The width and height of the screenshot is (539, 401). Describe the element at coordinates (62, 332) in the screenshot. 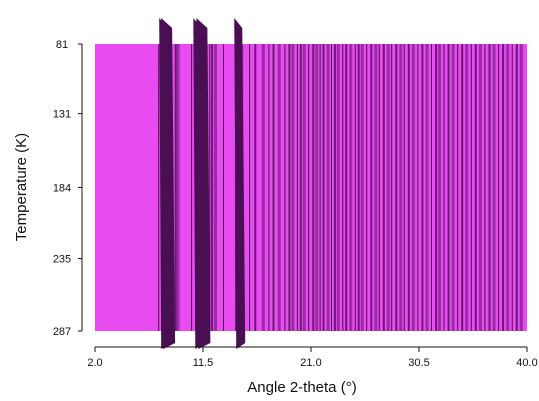

I see `y-tick-label: 287` at that location.